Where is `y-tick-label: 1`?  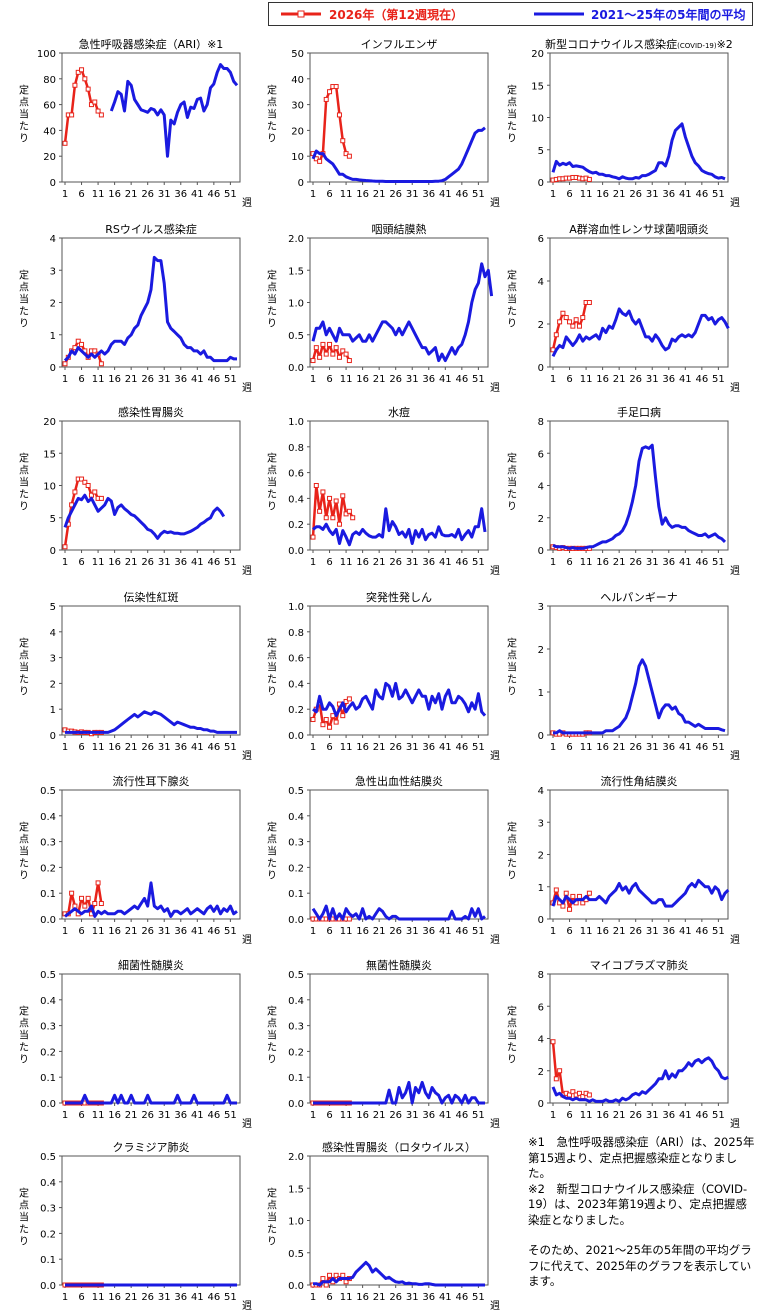 y-tick-label: 1 is located at coordinates (53, 336).